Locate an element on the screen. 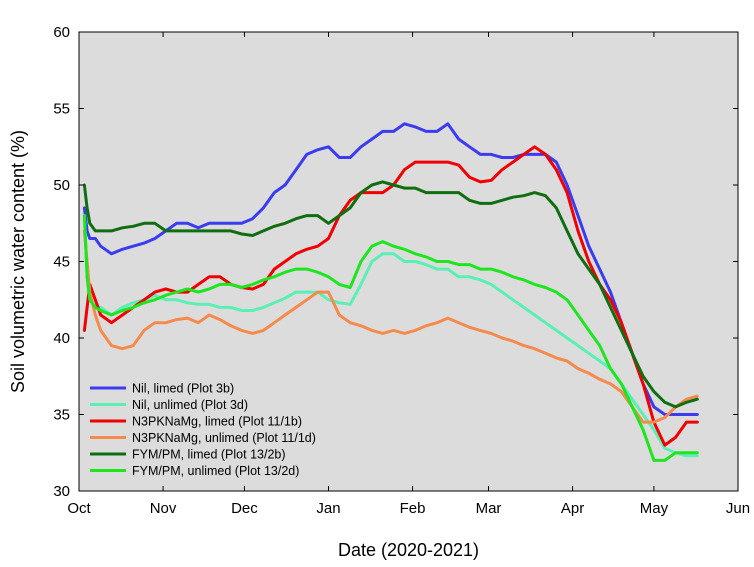 This screenshot has width=754, height=567. x-tick-label: May is located at coordinates (654, 508).